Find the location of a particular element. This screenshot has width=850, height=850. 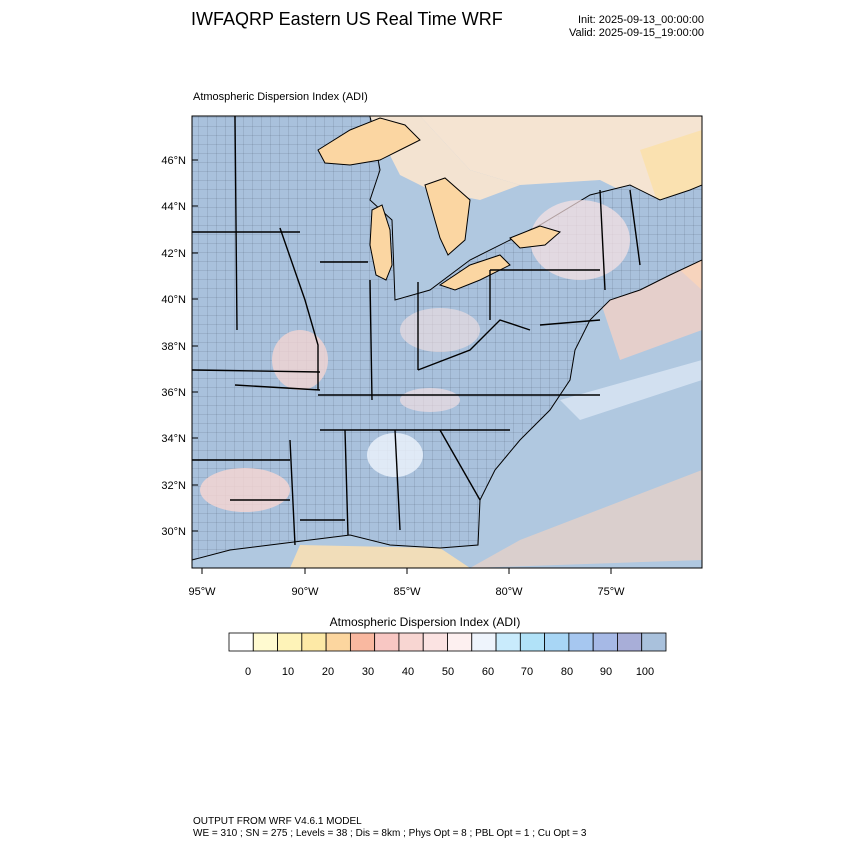

lon-ticks is located at coordinates (406, 571).